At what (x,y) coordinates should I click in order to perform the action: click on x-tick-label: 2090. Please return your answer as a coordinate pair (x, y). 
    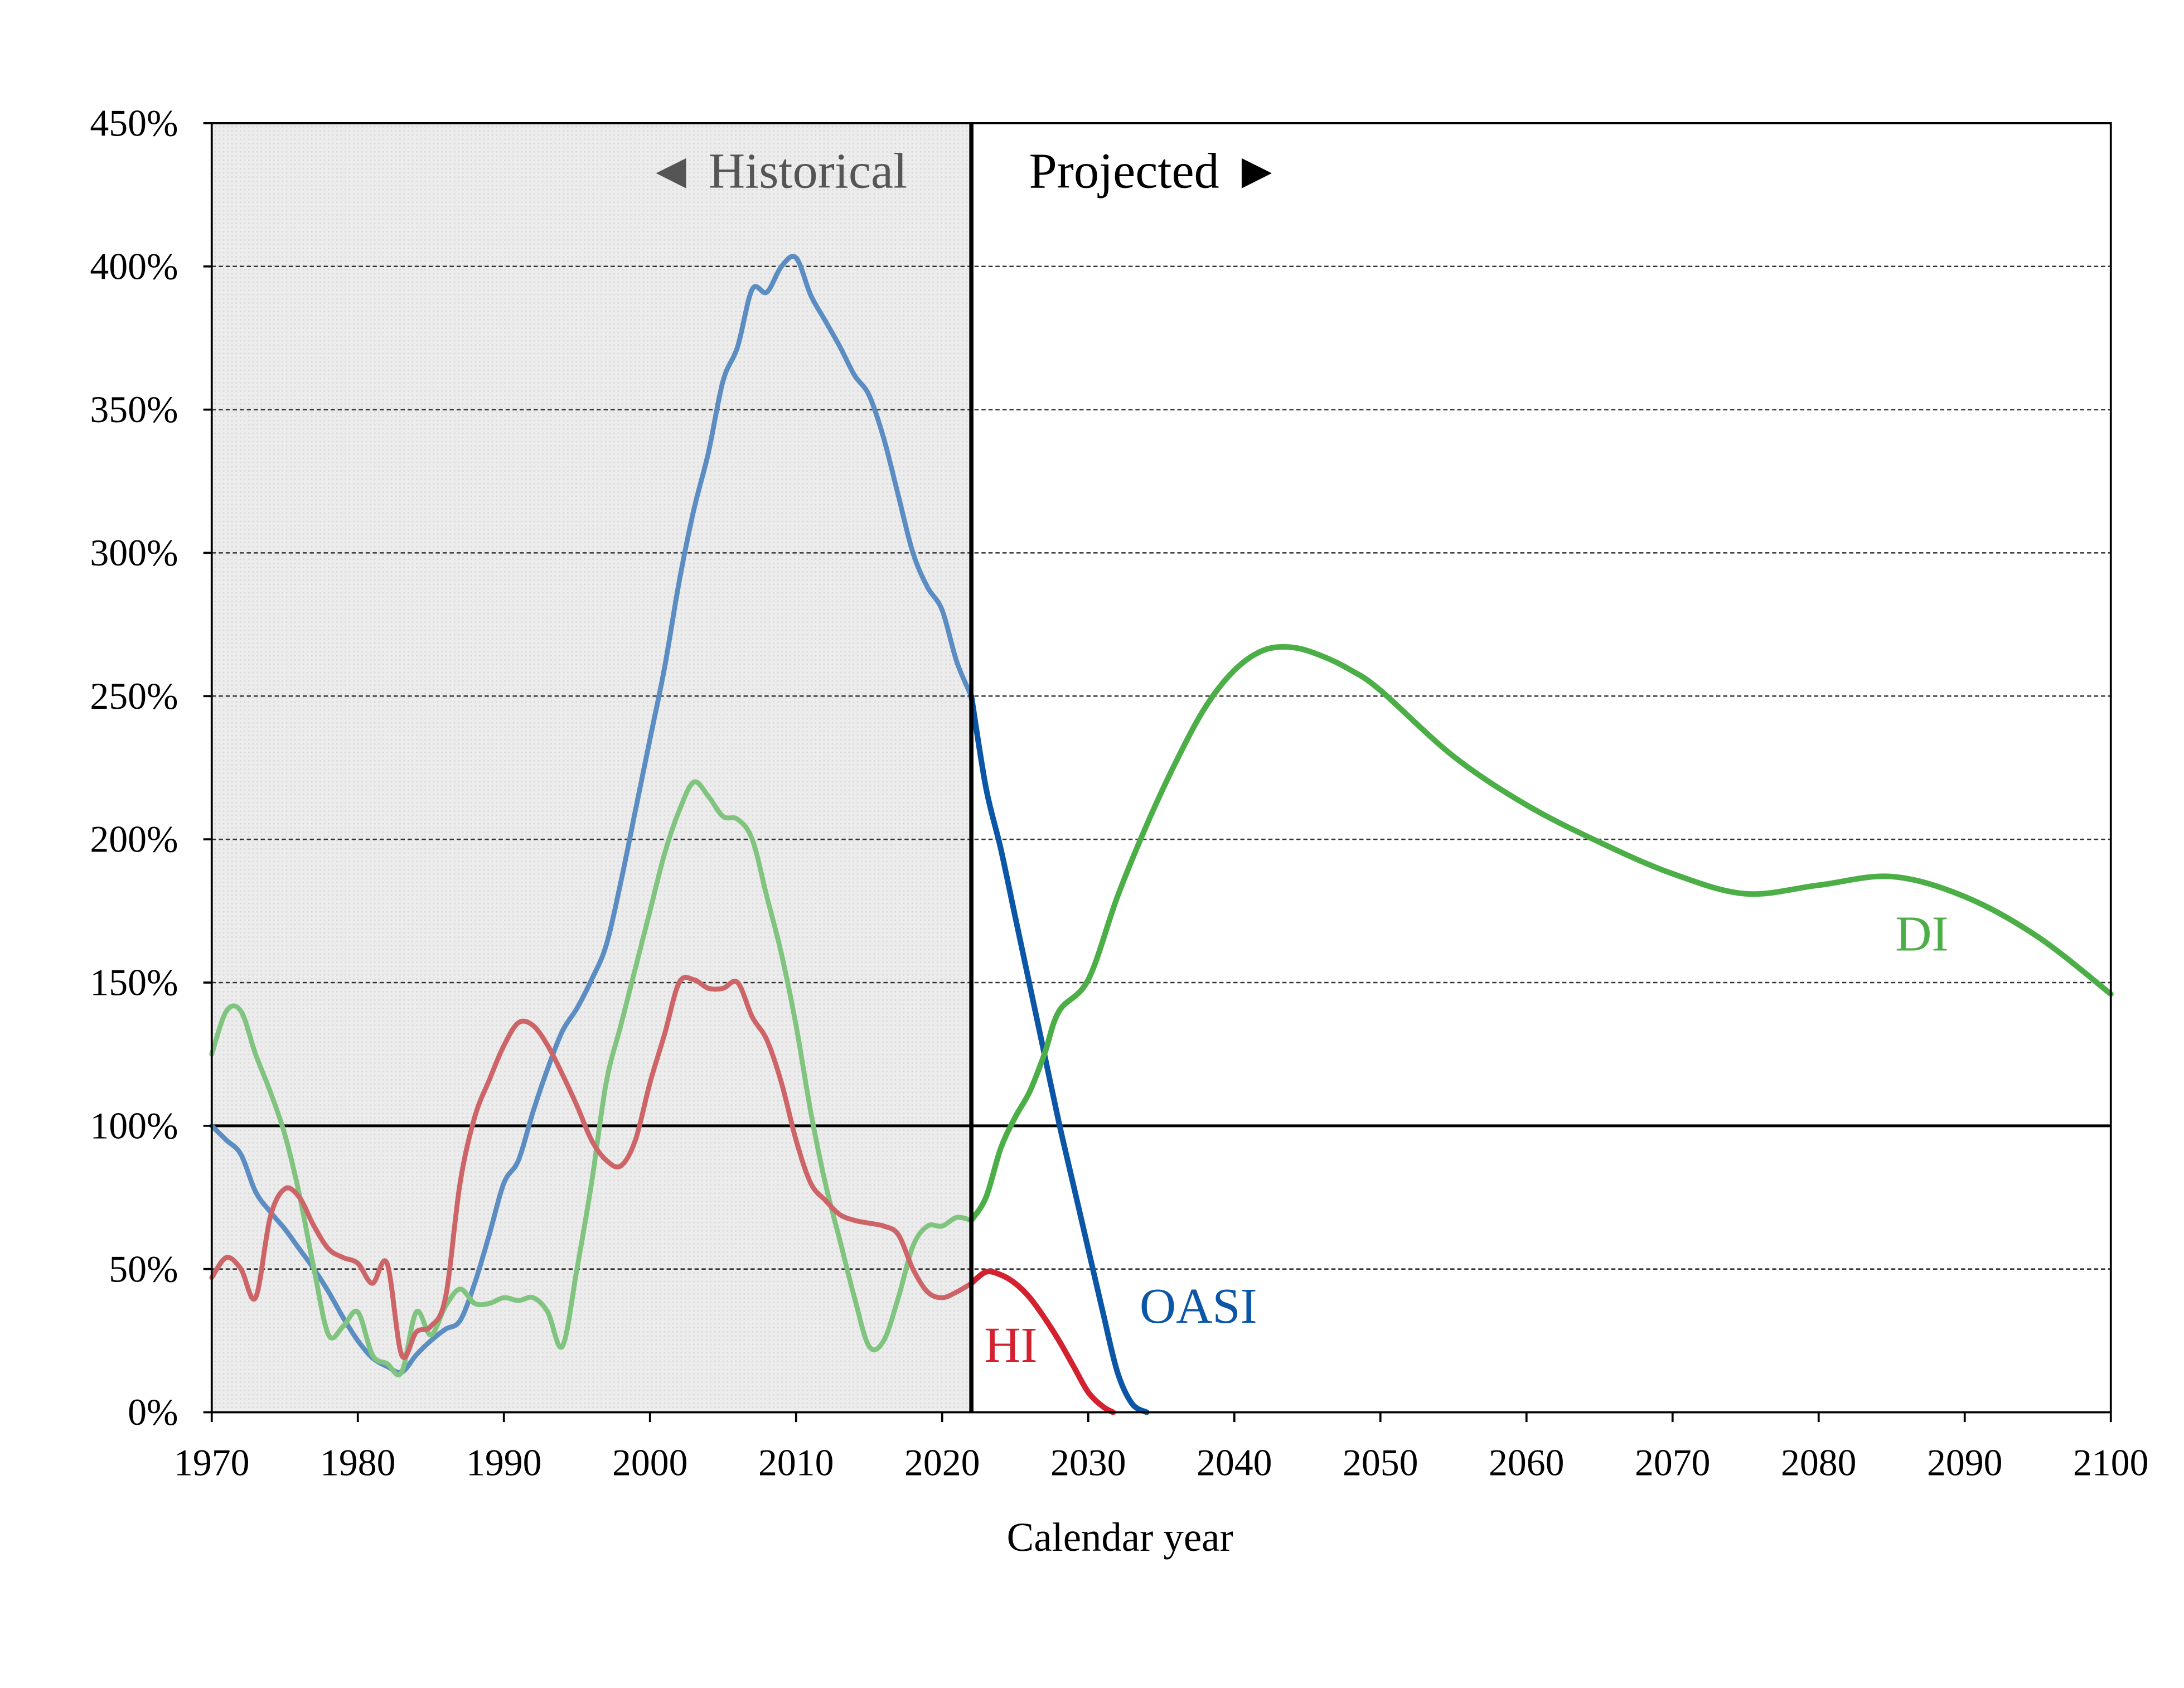
    Looking at the image, I should click on (1964, 1462).